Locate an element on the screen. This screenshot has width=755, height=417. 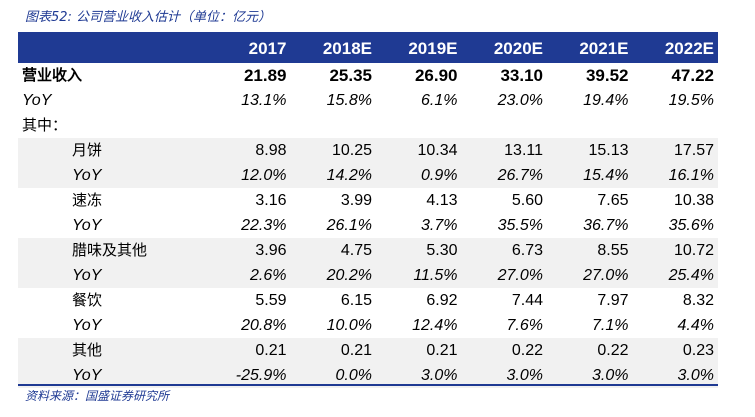
table-cell: 5.30 is located at coordinates (419, 250).